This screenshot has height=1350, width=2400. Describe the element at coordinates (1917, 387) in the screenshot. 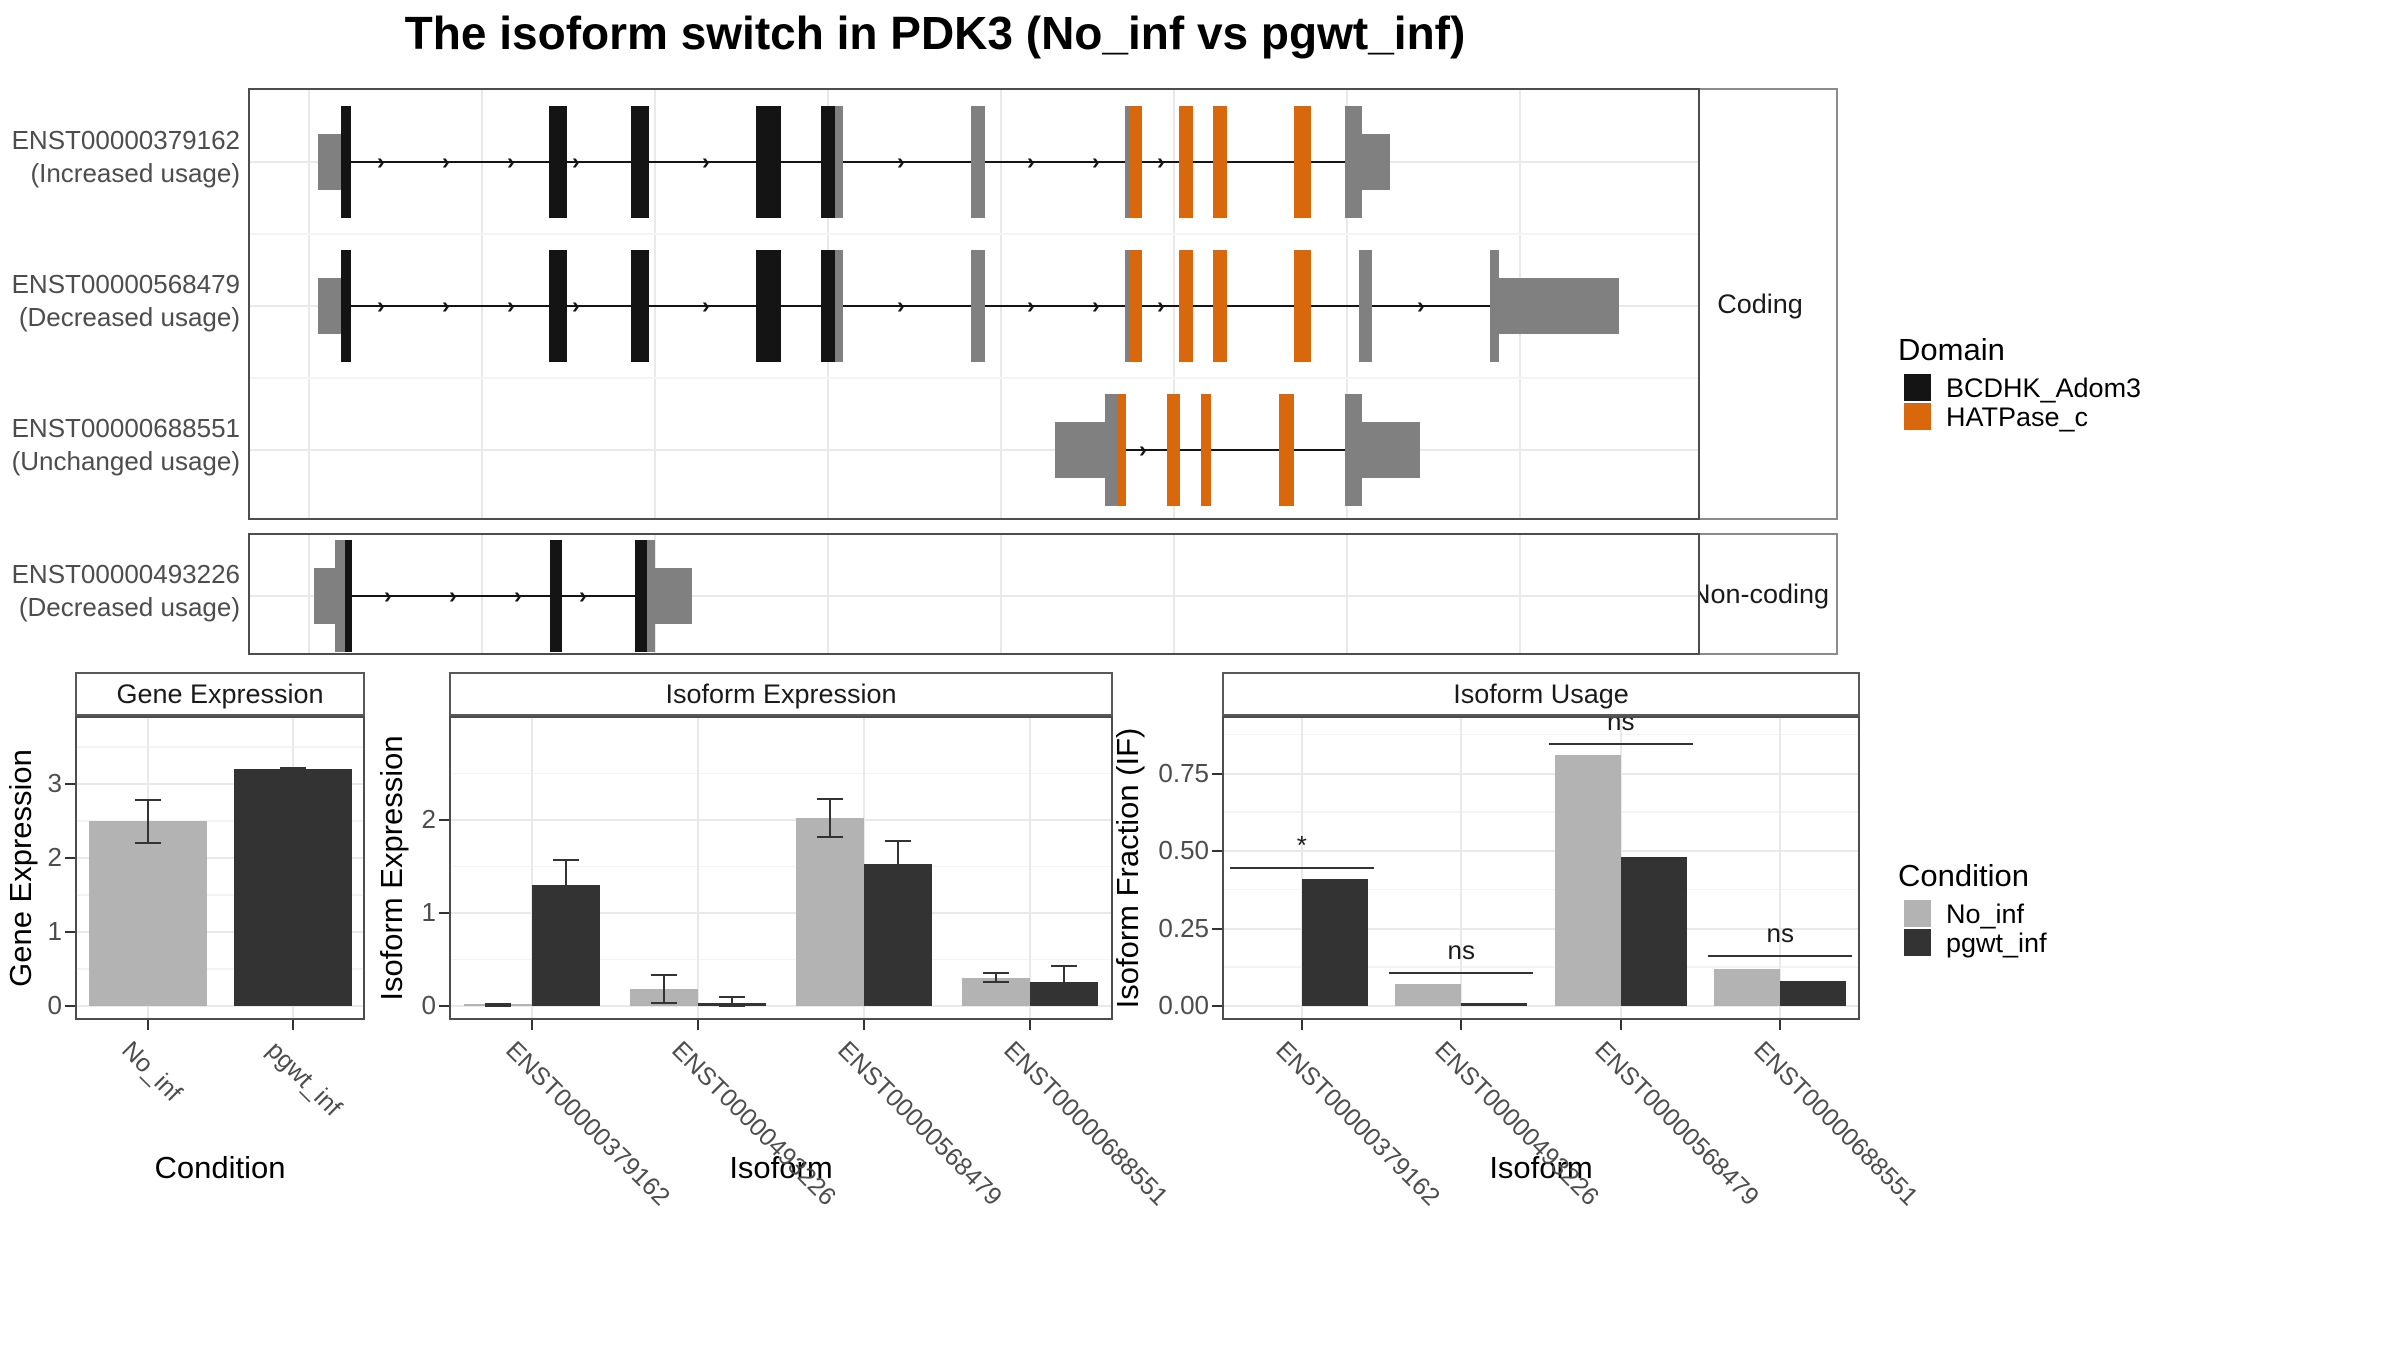

I see `domain-swatch-bcdhk` at that location.